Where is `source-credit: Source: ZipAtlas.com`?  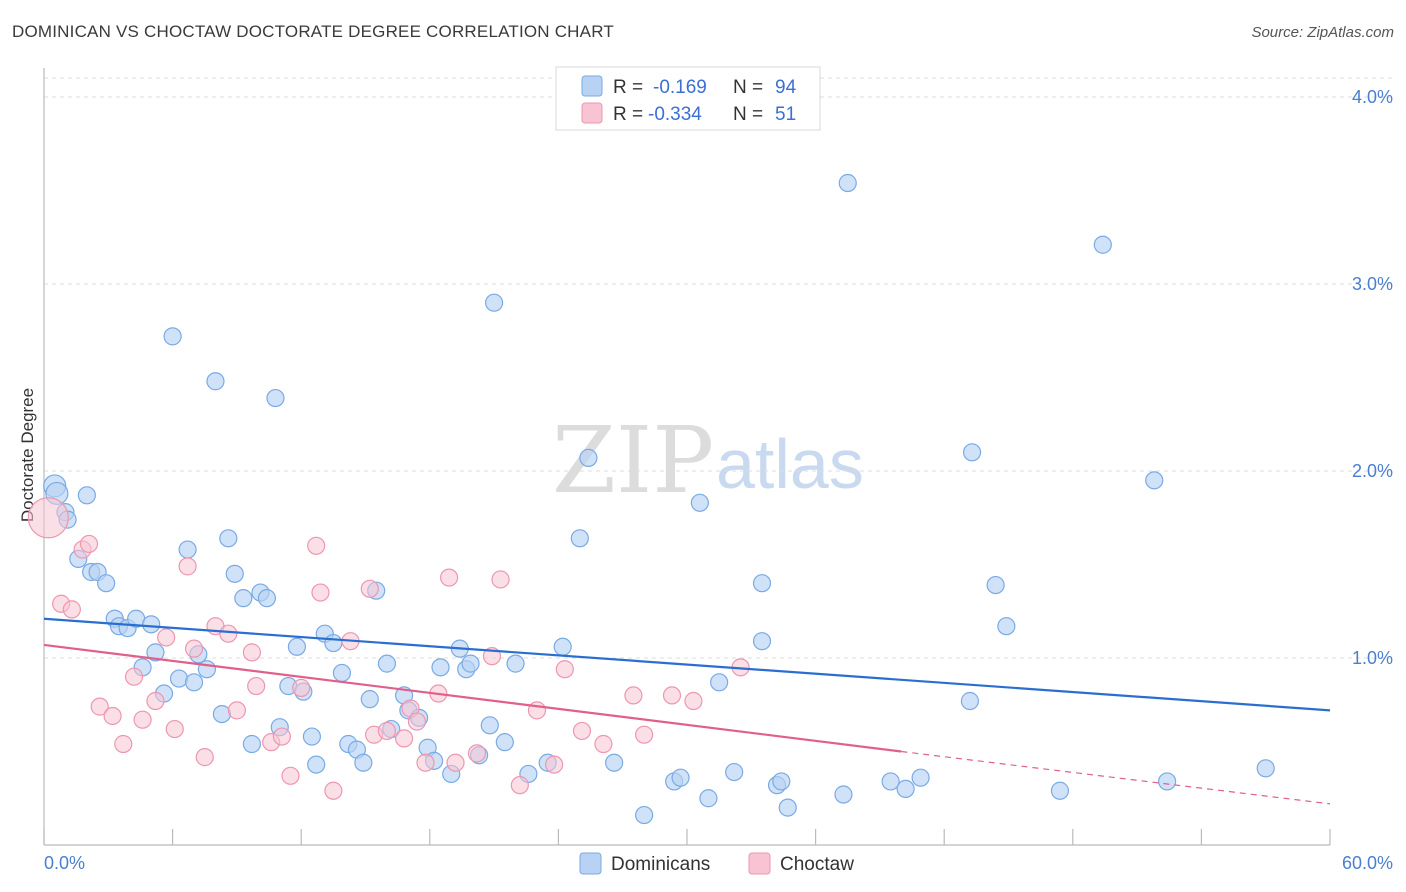 source-credit: Source: ZipAtlas.com is located at coordinates (1322, 32).